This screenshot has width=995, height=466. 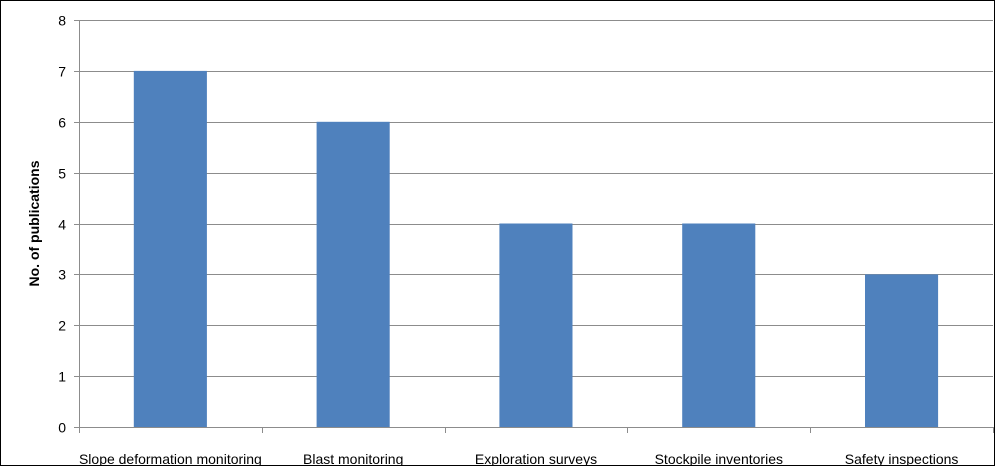 I want to click on y-tick-label: 3, so click(x=62, y=275).